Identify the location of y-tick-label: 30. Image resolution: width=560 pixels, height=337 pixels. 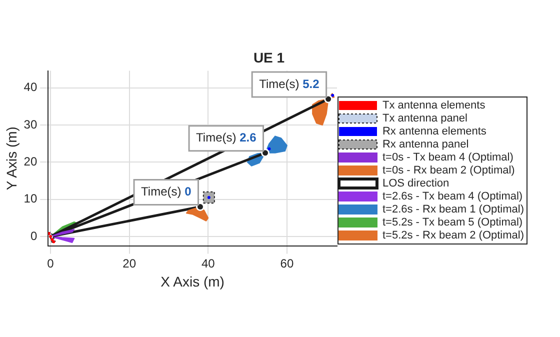
(31, 124).